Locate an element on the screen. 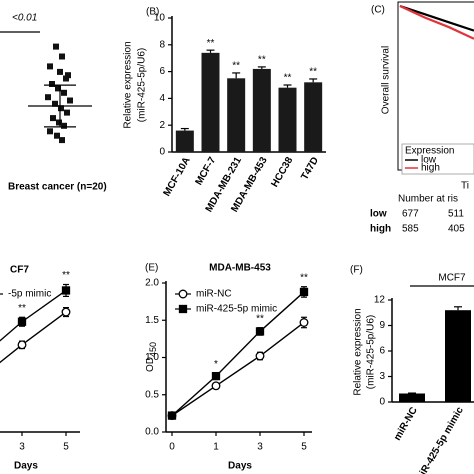  y-axis-label-sub: 450 is located at coordinates (153, 349).